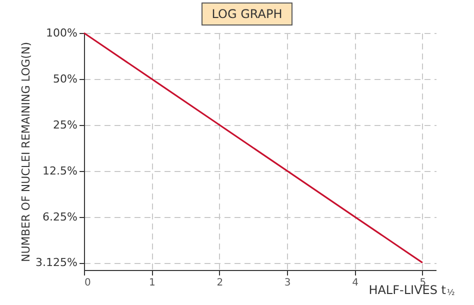 The image size is (474, 305). I want to click on y-tick-label: 50%, so click(65, 79).